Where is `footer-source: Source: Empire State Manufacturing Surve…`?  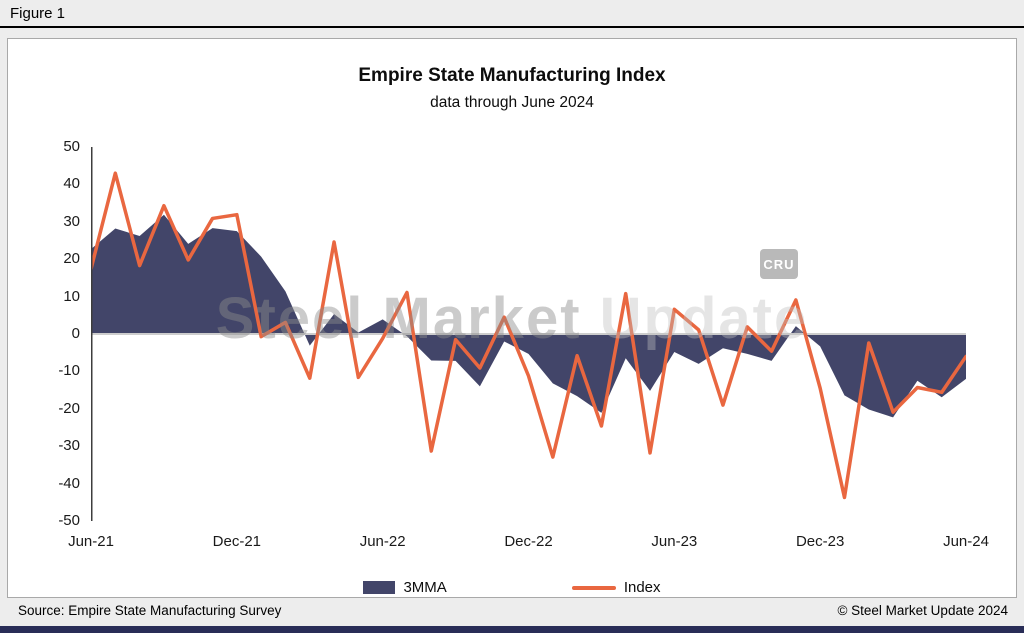 footer-source: Source: Empire State Manufacturing Surve… is located at coordinates (150, 610).